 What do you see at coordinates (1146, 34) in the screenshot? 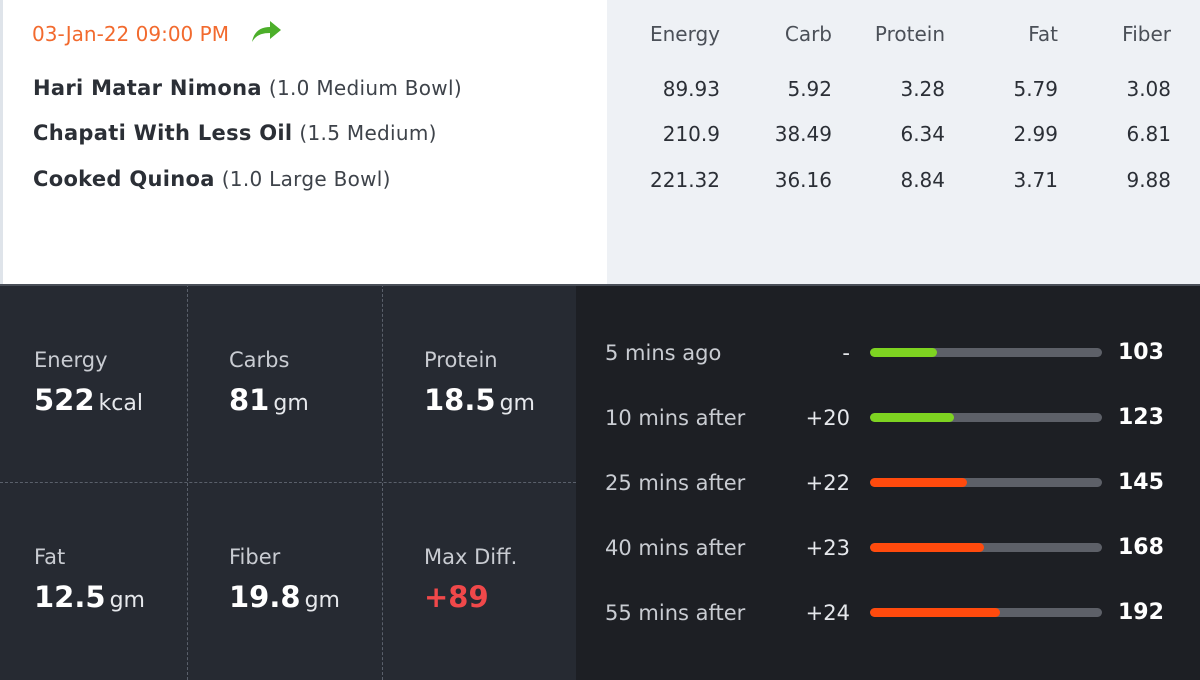
I see `column-header-fiber: Fiber` at bounding box center [1146, 34].